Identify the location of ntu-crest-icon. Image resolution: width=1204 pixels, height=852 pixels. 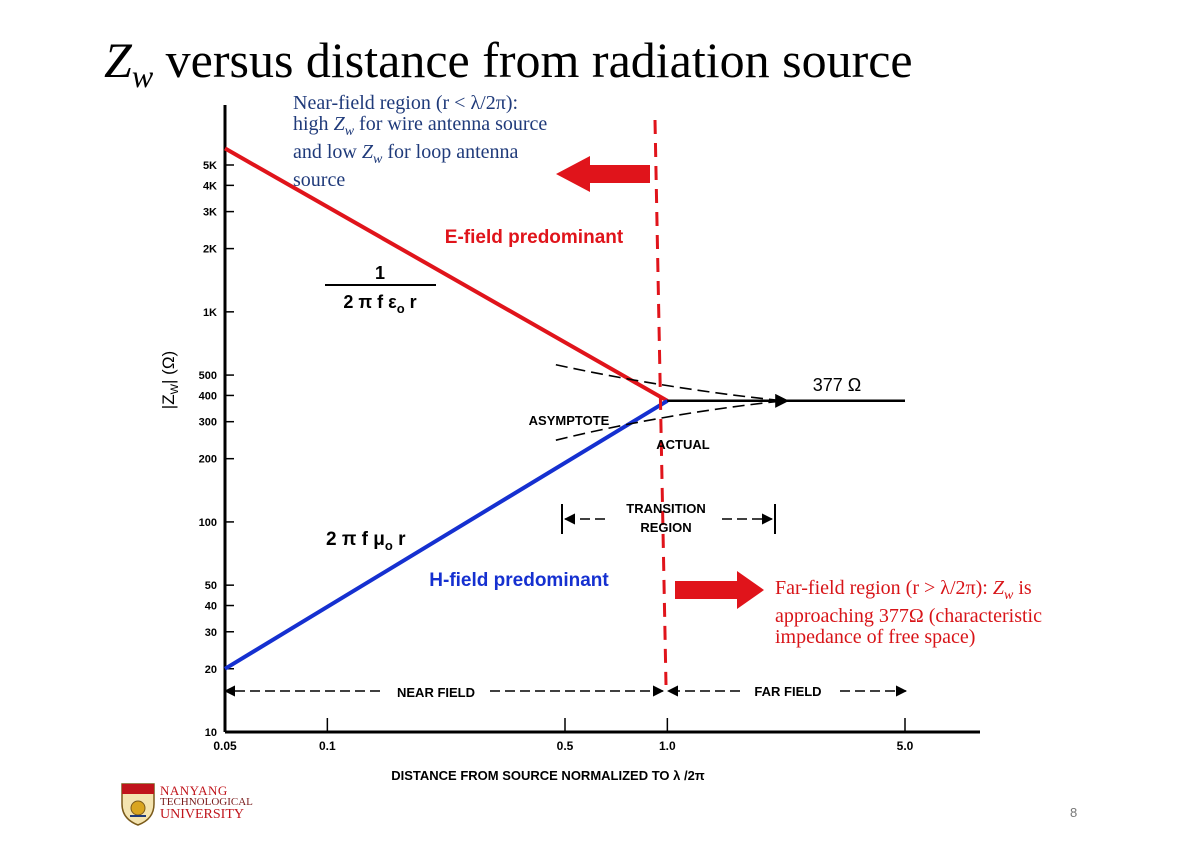
(138, 804).